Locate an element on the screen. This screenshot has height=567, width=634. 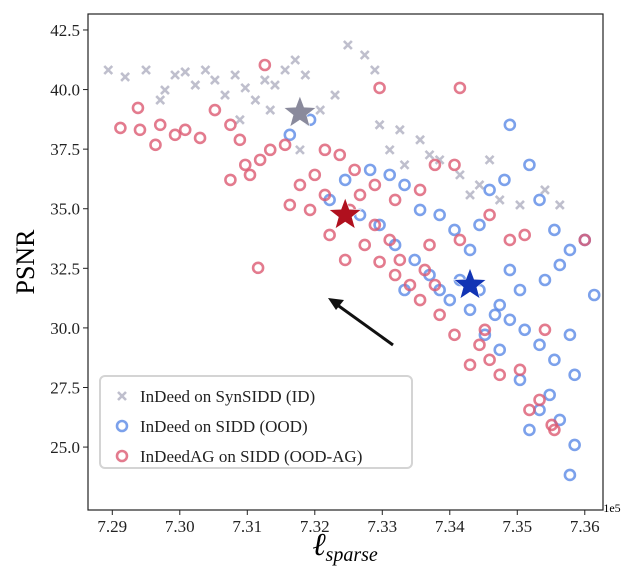
legend-label: InDeed on SIDD (OOD) is located at coordinates (224, 426).